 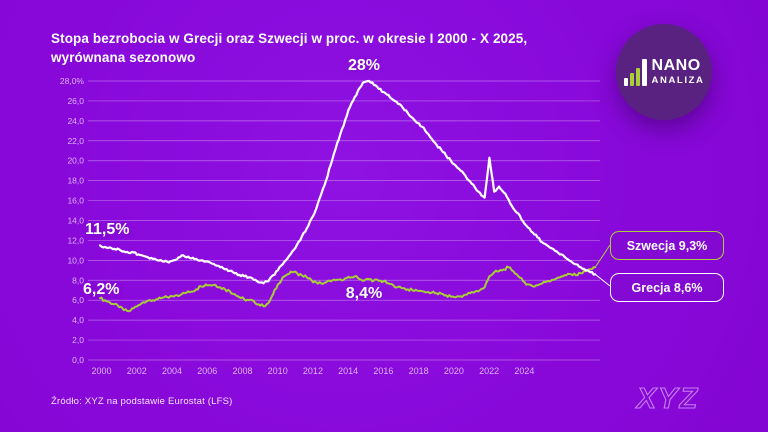 I want to click on xyz-brand-logo: XYZ, so click(x=666, y=398).